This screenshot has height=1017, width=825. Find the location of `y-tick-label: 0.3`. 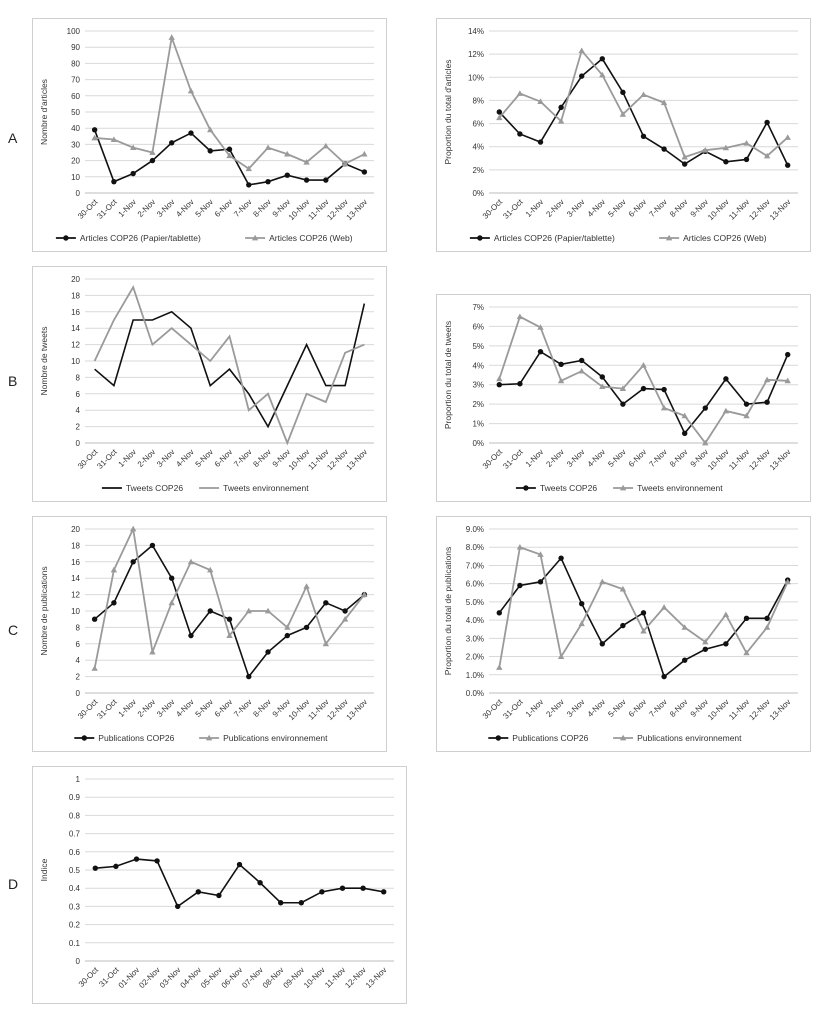

y-tick-label: 0.3 is located at coordinates (75, 906).